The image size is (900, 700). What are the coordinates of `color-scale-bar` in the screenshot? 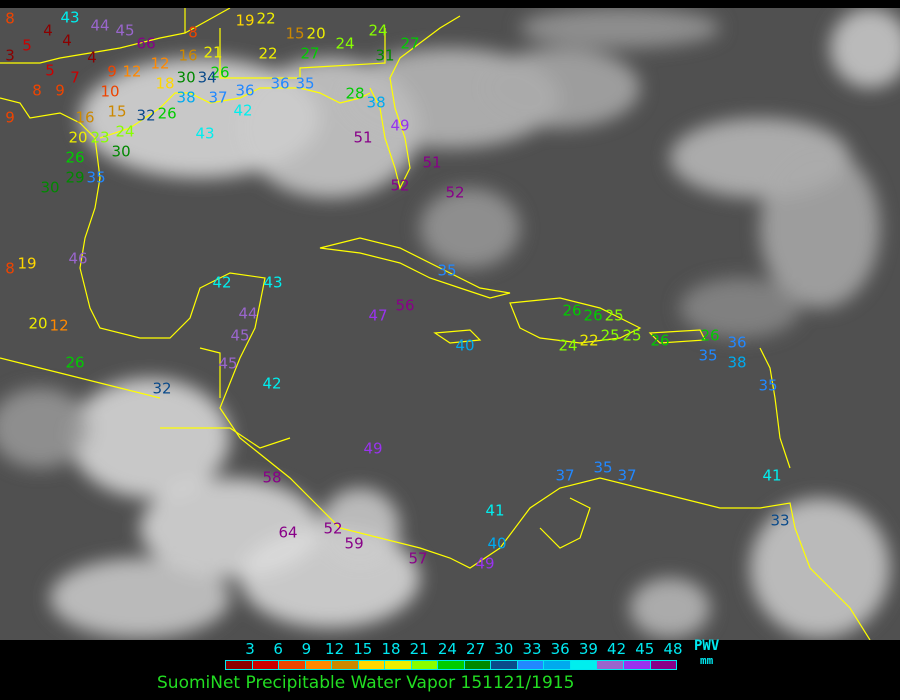 It's located at (451, 665).